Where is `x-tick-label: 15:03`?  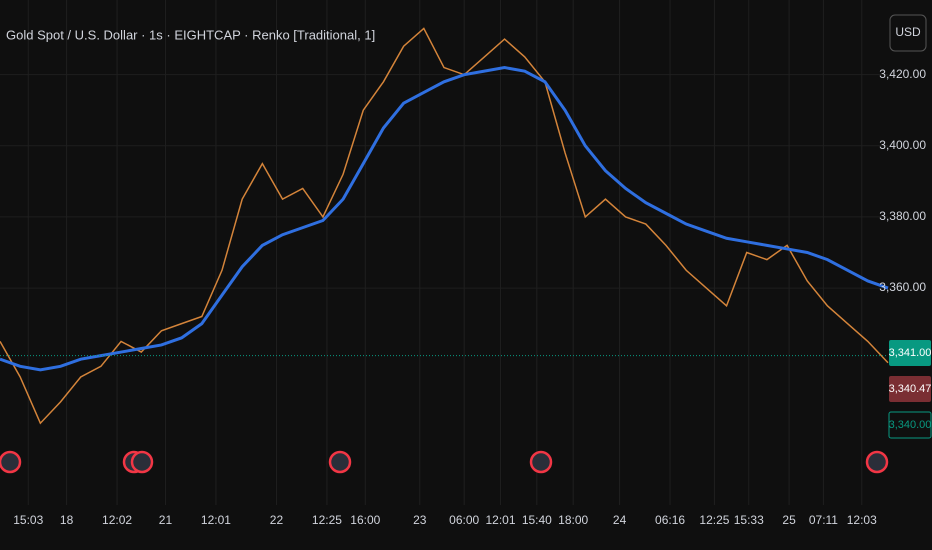
x-tick-label: 15:03 is located at coordinates (28, 520).